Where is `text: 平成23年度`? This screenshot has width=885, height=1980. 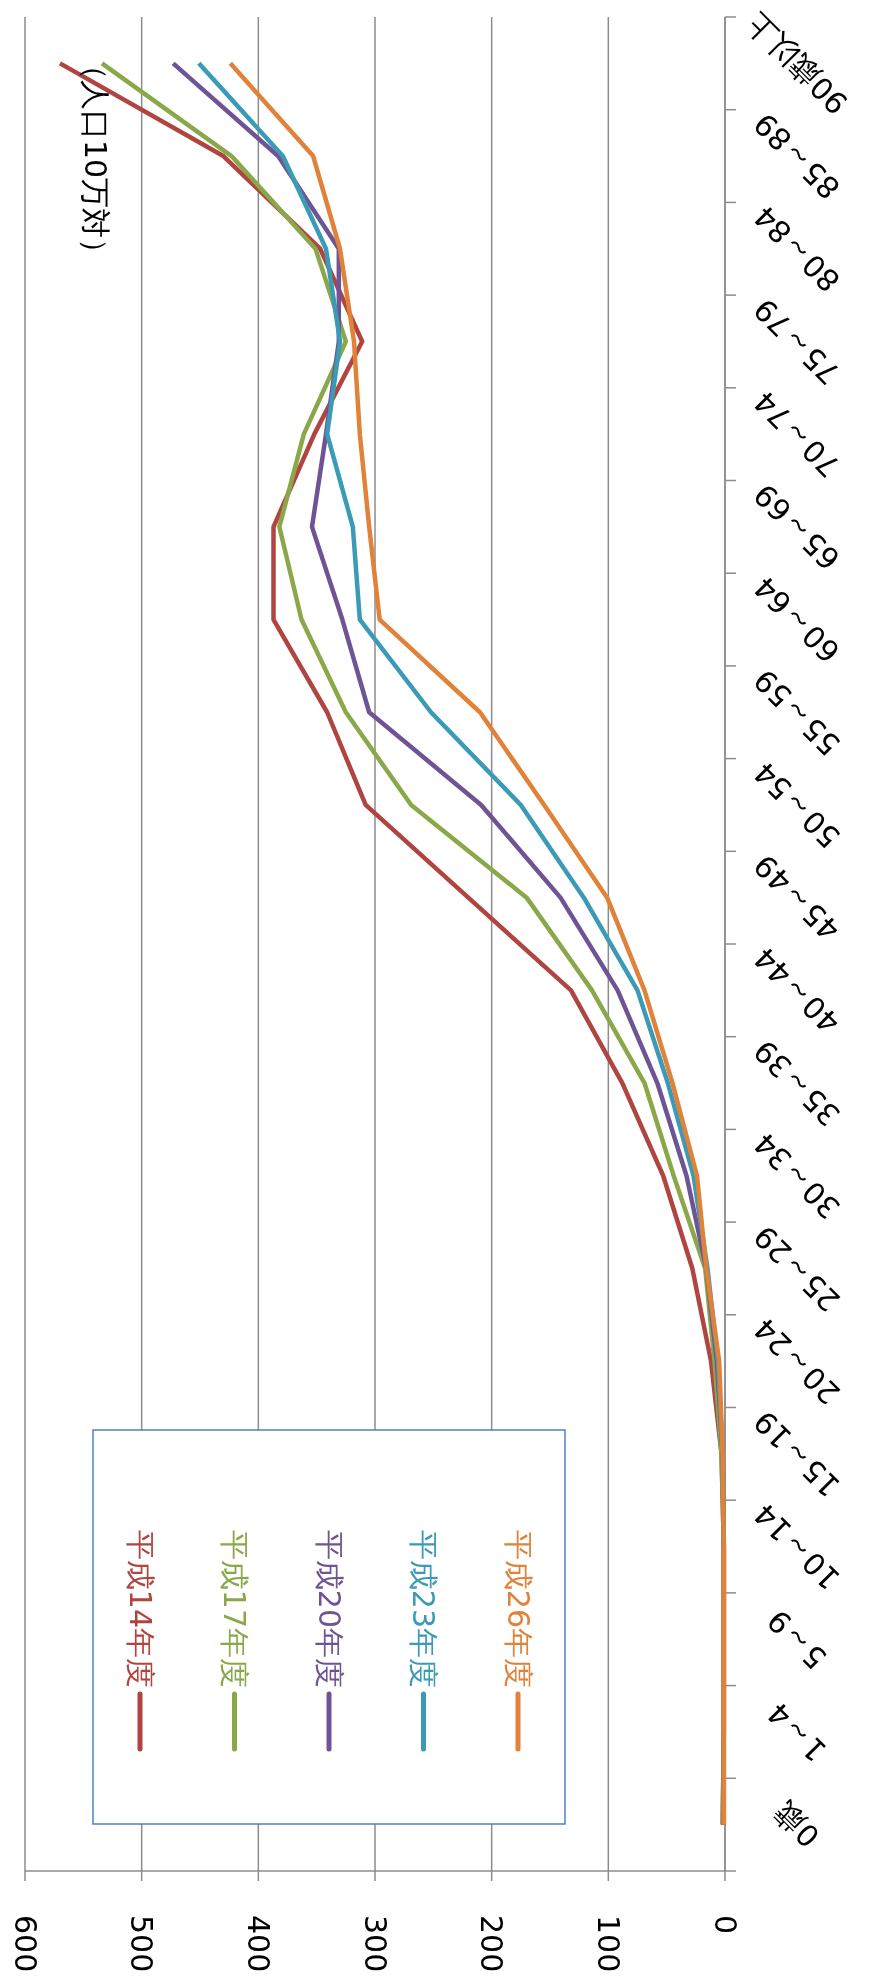
text: 平成23年度 is located at coordinates (423, 1608).